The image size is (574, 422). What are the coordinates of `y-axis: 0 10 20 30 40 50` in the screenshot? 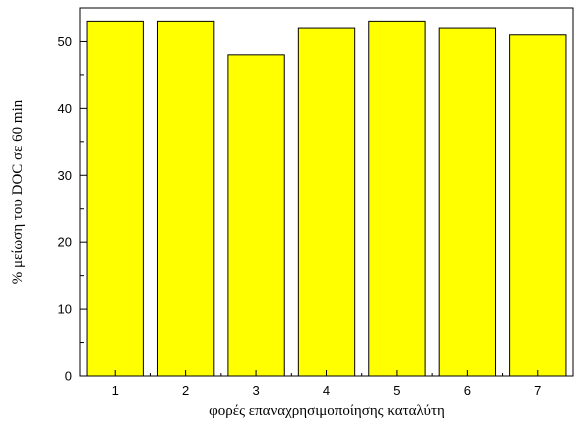 It's located at (72, 195).